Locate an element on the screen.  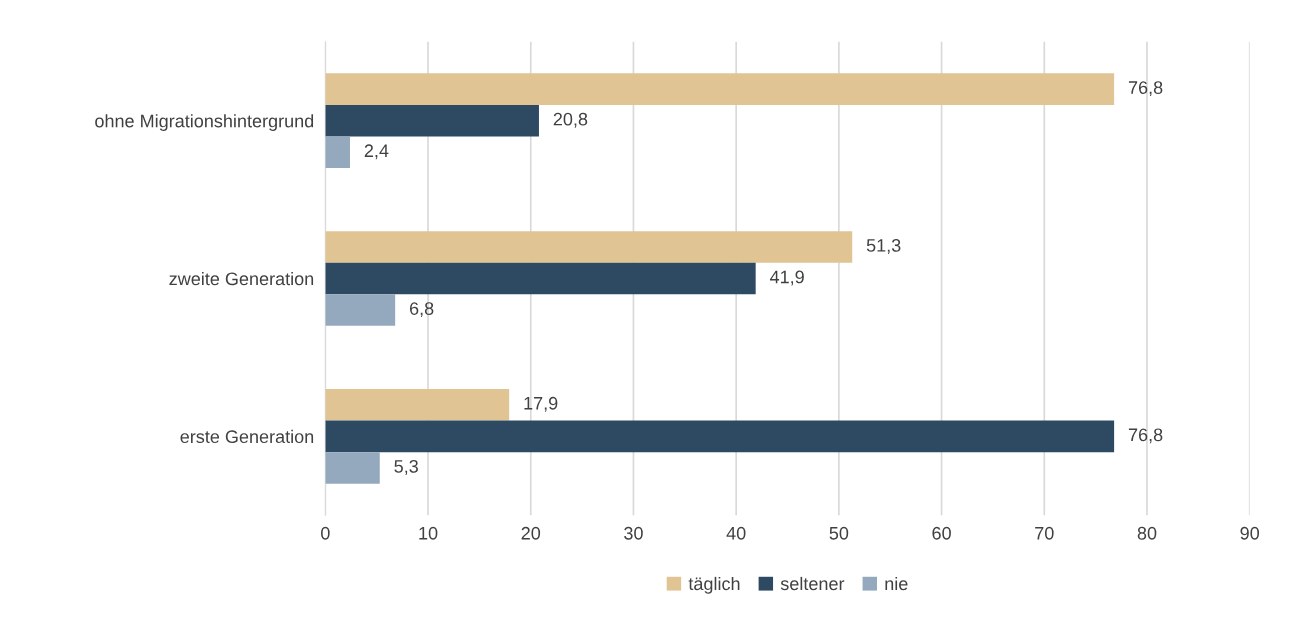
x-tick-label: 80 is located at coordinates (1147, 533).